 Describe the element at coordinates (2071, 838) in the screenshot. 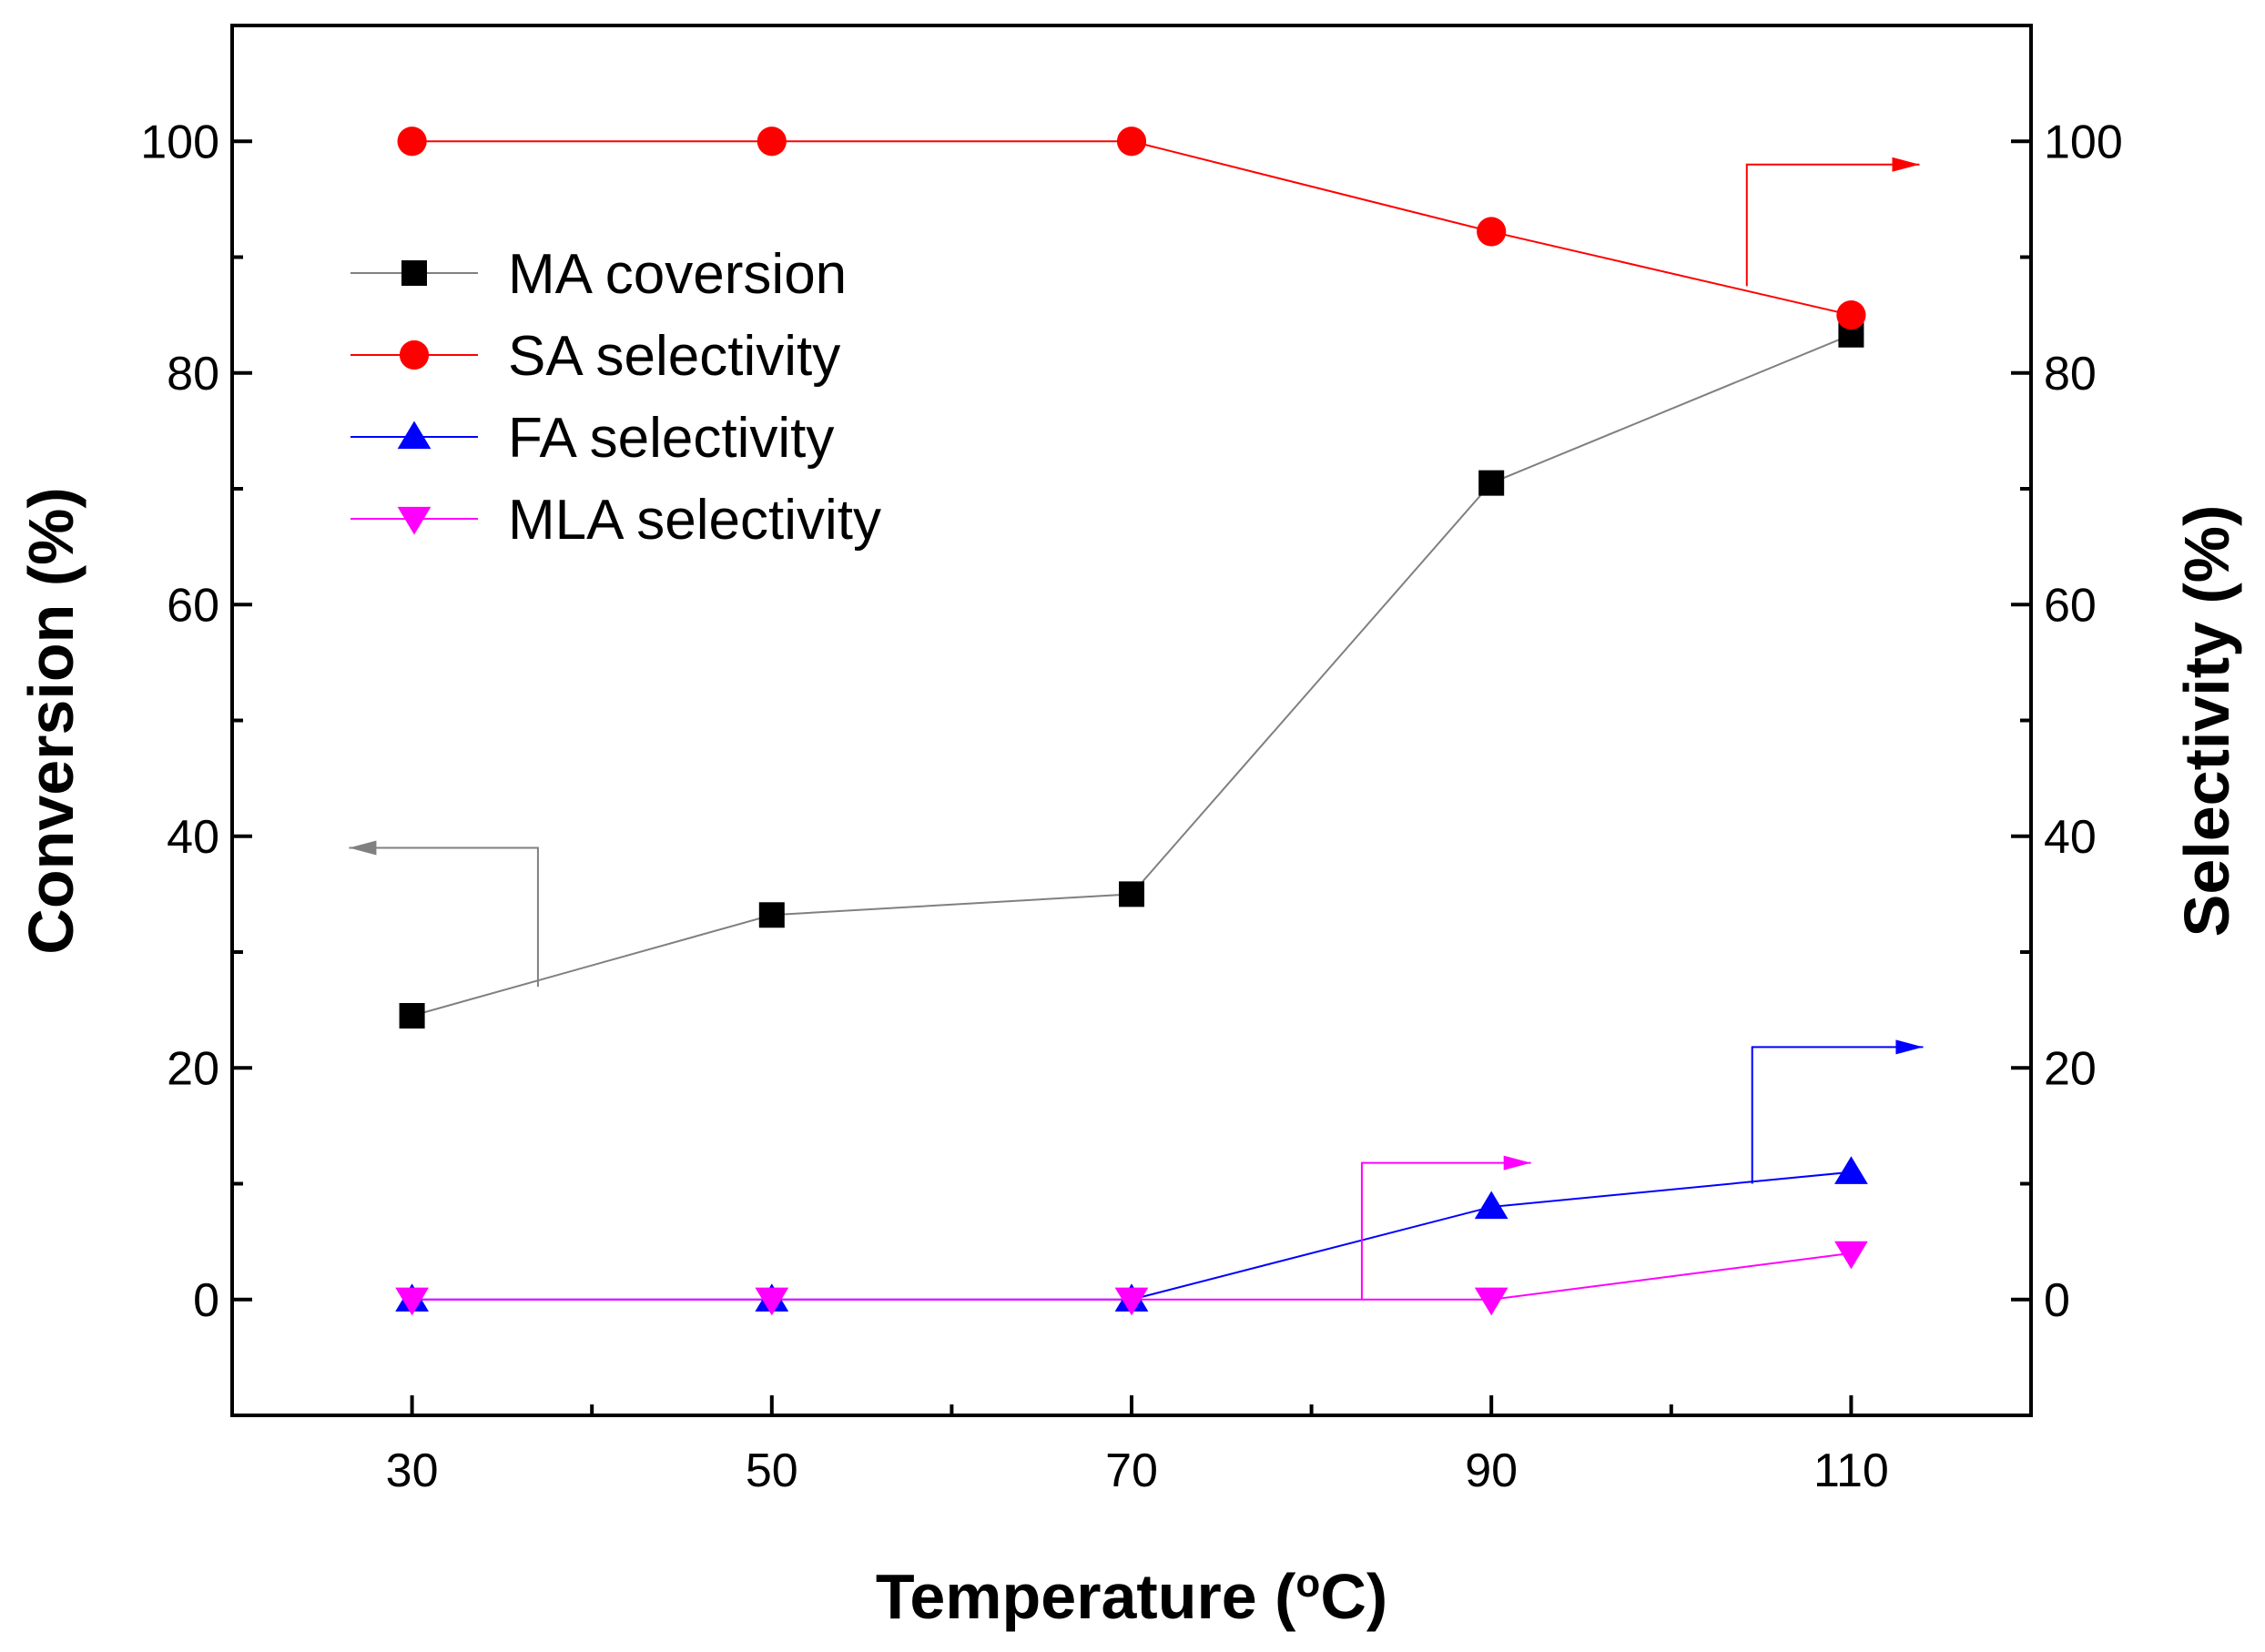

I see `y-right-tick-label: 40` at that location.